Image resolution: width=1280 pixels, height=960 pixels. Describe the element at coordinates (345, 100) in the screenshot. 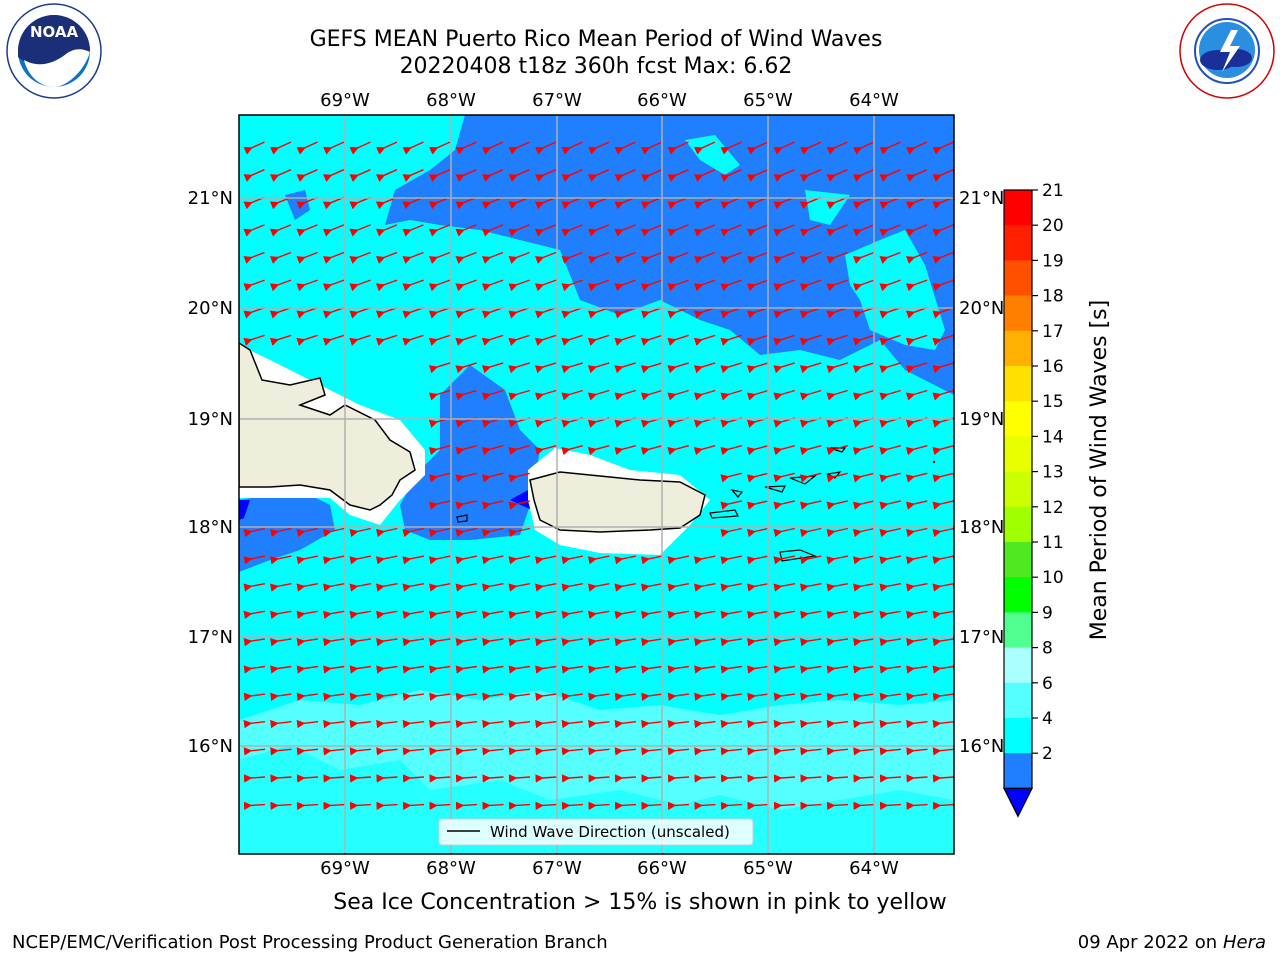

I see `lon-label: 69°W` at that location.